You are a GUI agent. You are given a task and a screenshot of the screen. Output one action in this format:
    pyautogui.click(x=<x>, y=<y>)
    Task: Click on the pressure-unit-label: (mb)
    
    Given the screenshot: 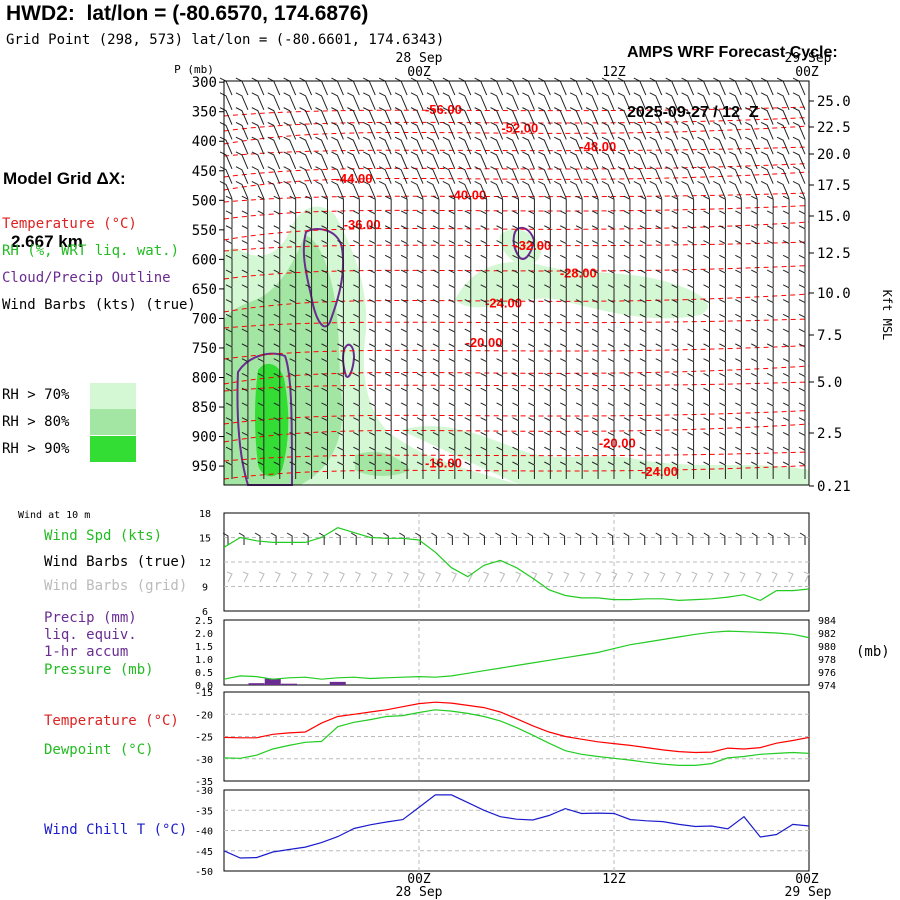 What is the action you would take?
    pyautogui.click(x=873, y=652)
    